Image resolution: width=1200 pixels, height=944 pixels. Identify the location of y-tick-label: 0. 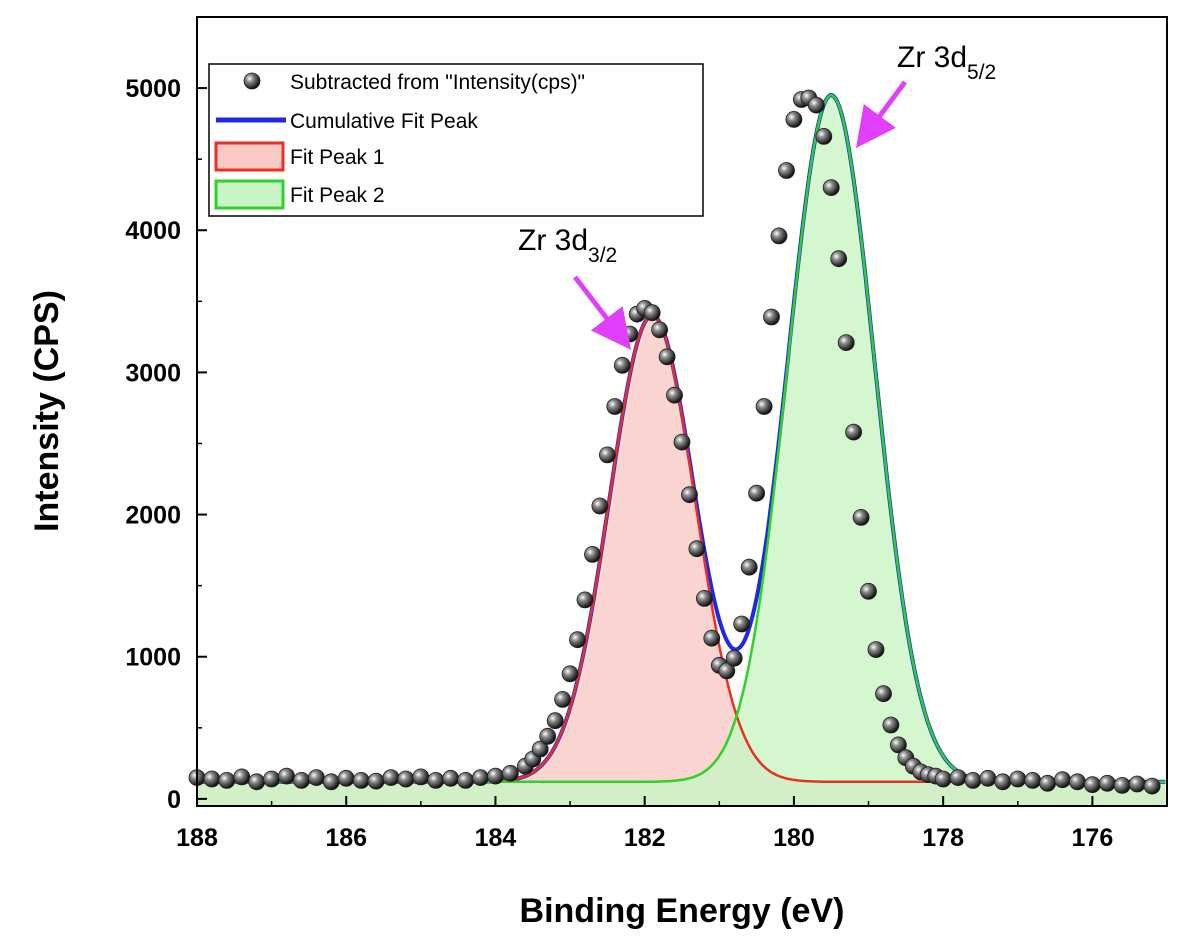
(174, 800).